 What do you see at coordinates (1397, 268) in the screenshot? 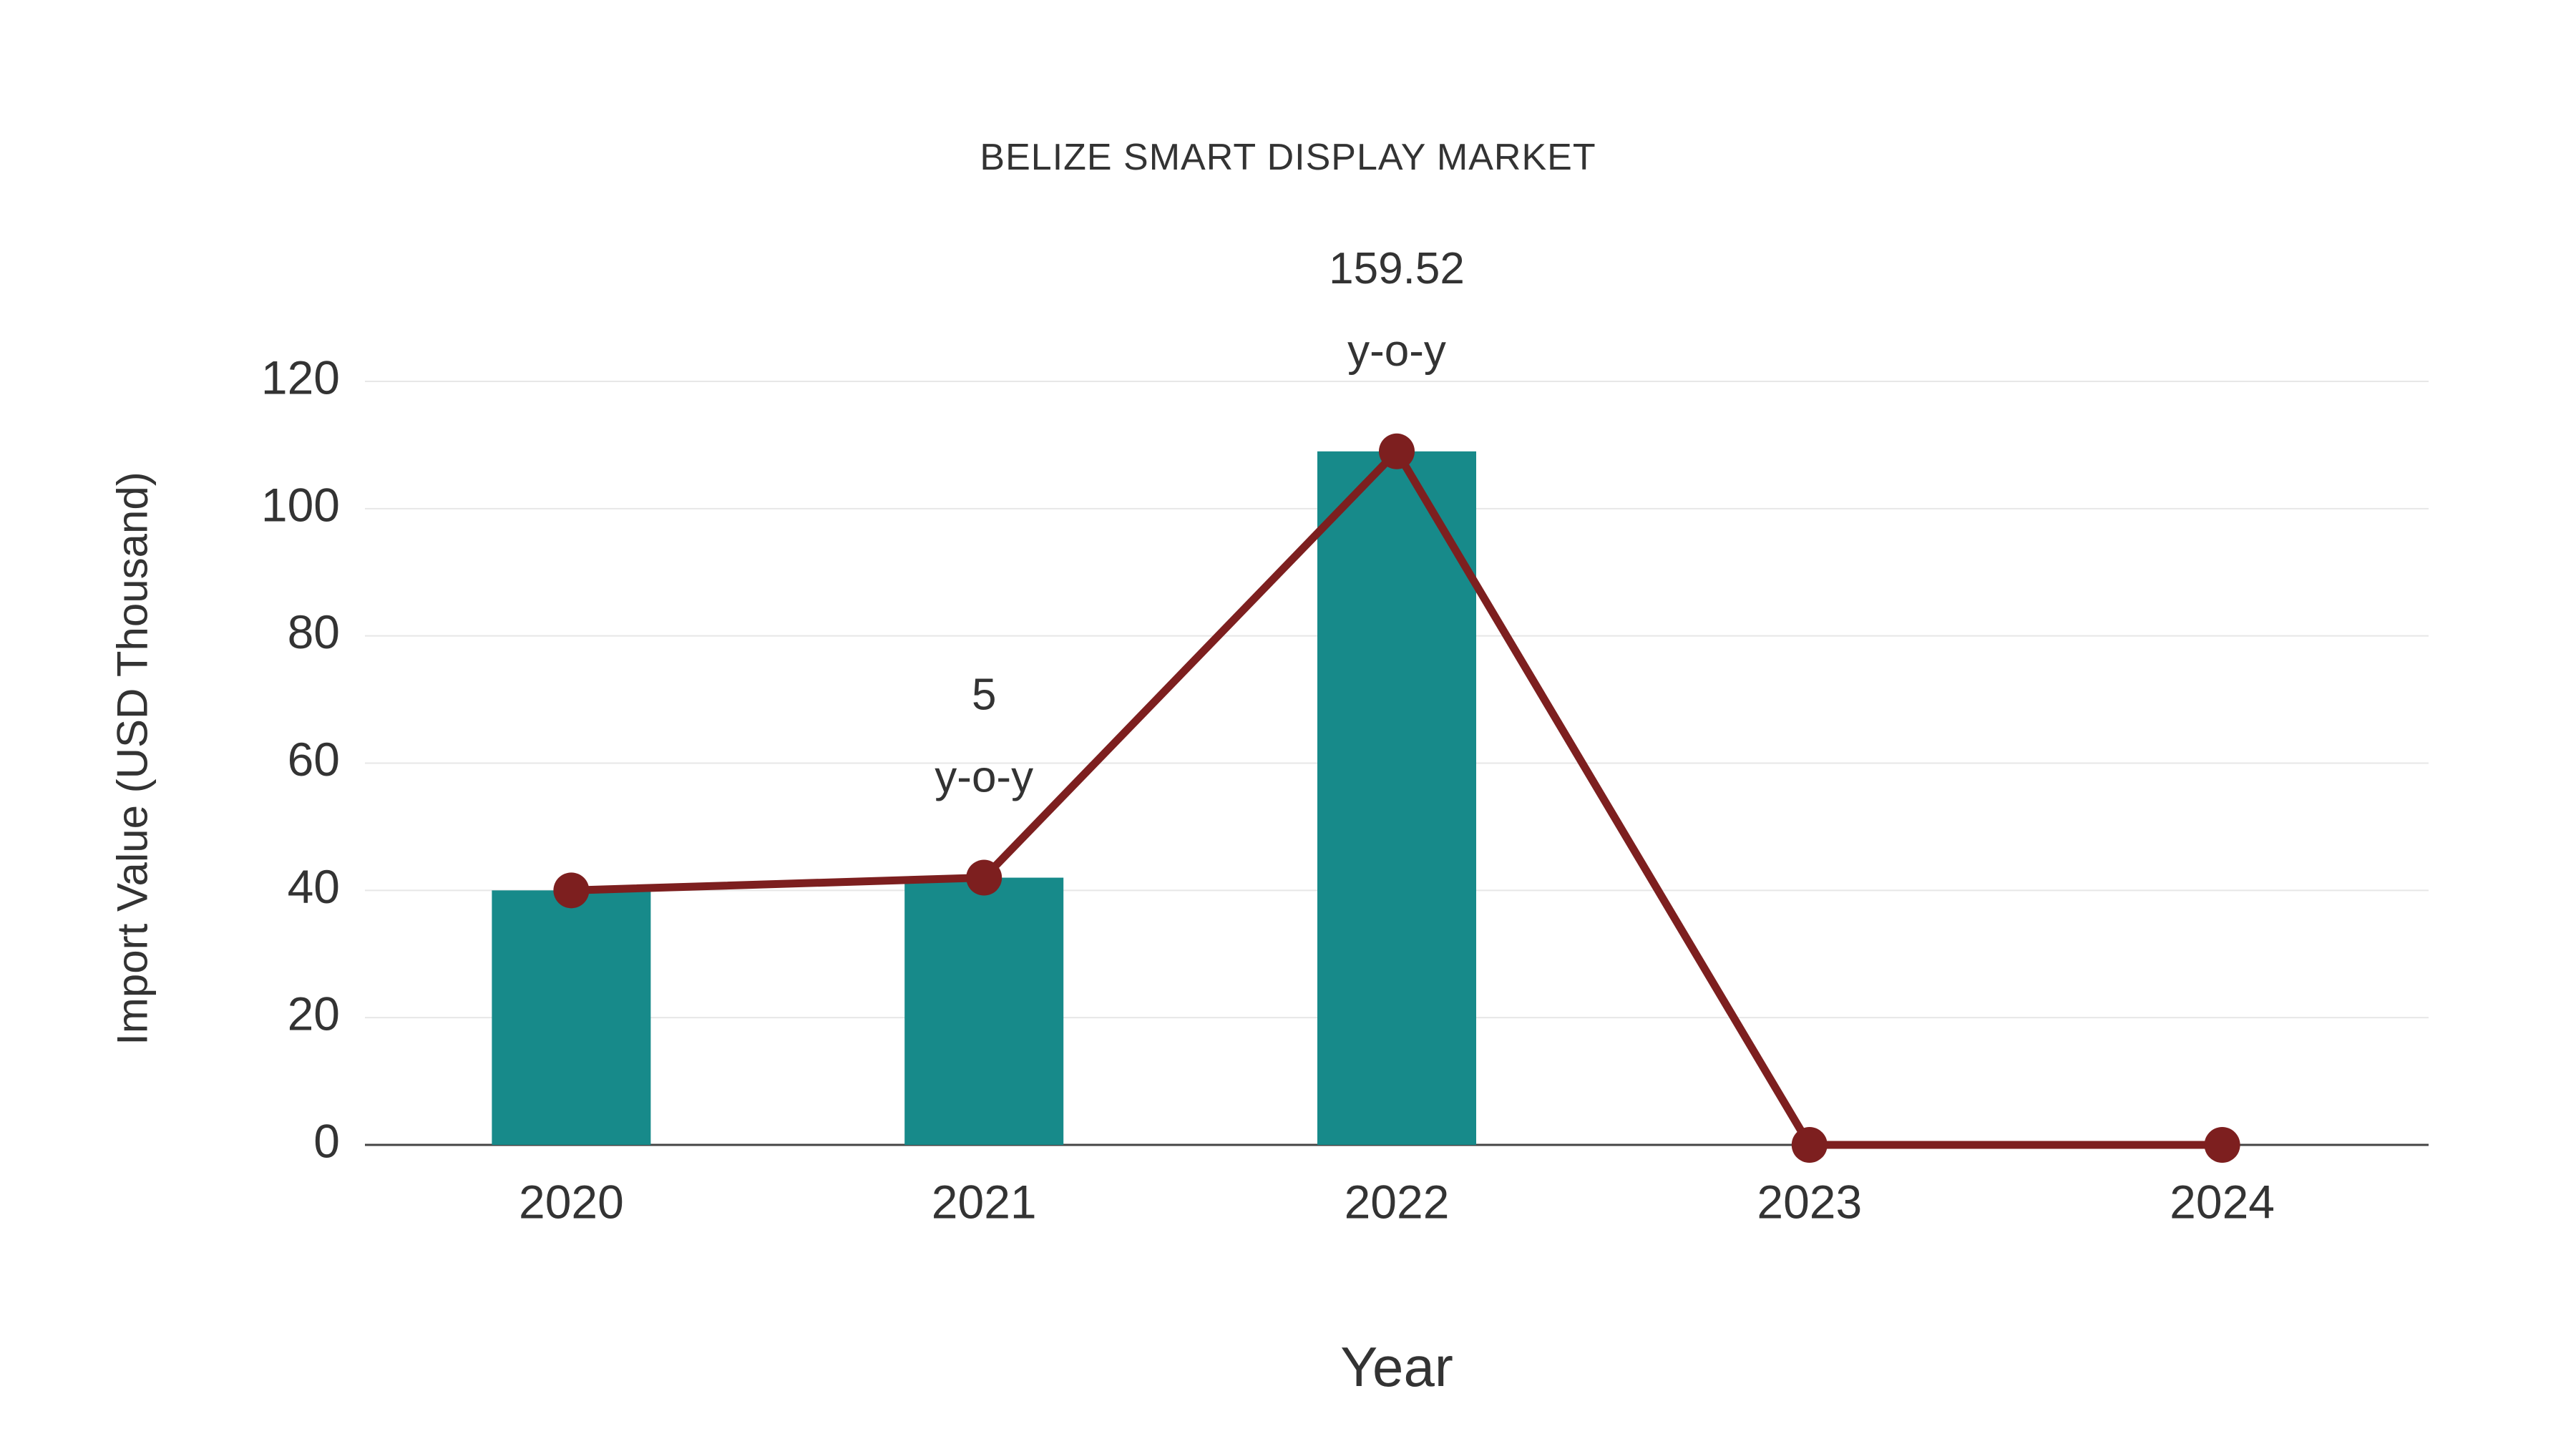
I see `annotation-value: 159.52` at bounding box center [1397, 268].